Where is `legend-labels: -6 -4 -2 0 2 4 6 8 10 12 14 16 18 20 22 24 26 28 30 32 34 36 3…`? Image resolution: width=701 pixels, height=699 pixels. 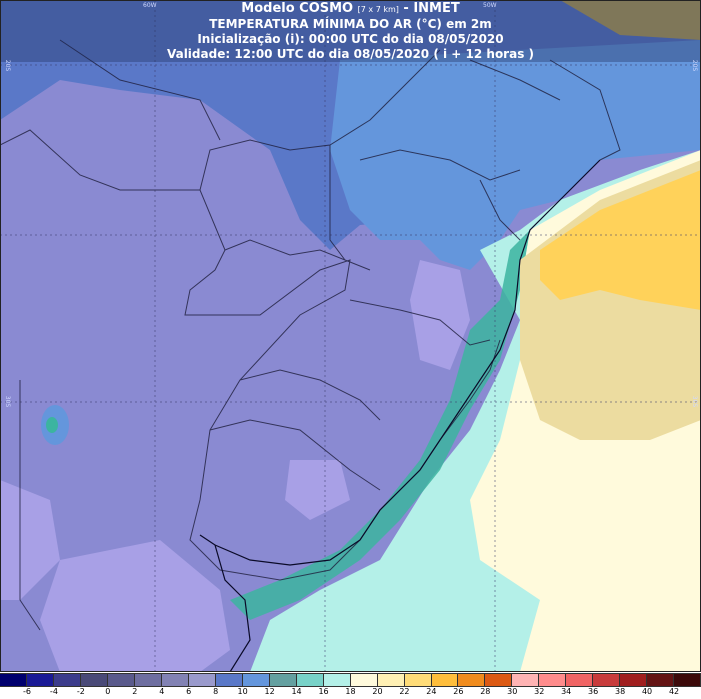 legend-labels: -6 -4 -2 0 2 4 6 8 10 12 14 16 18 20 22 24 26 28 30 32 34 36 3… is located at coordinates (350, 693).